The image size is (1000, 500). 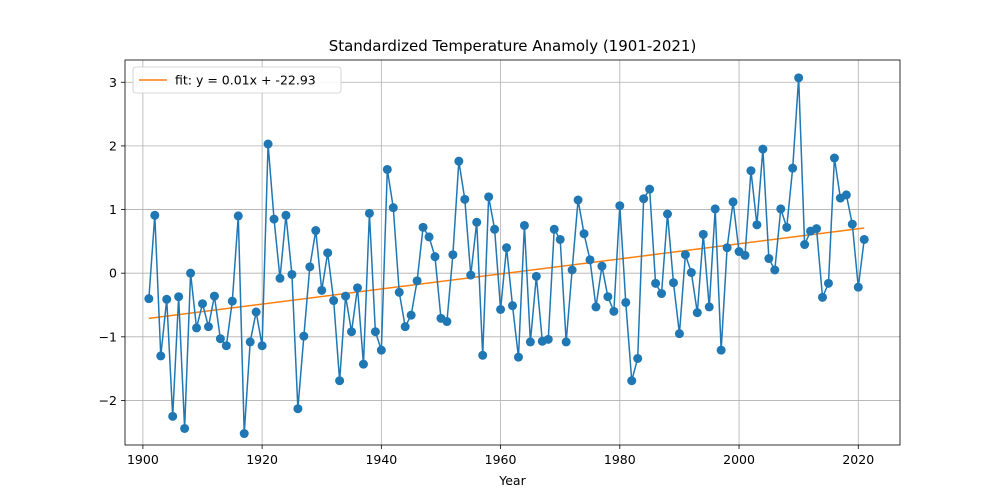 I want to click on y-tick-label: 0, so click(x=113, y=273).